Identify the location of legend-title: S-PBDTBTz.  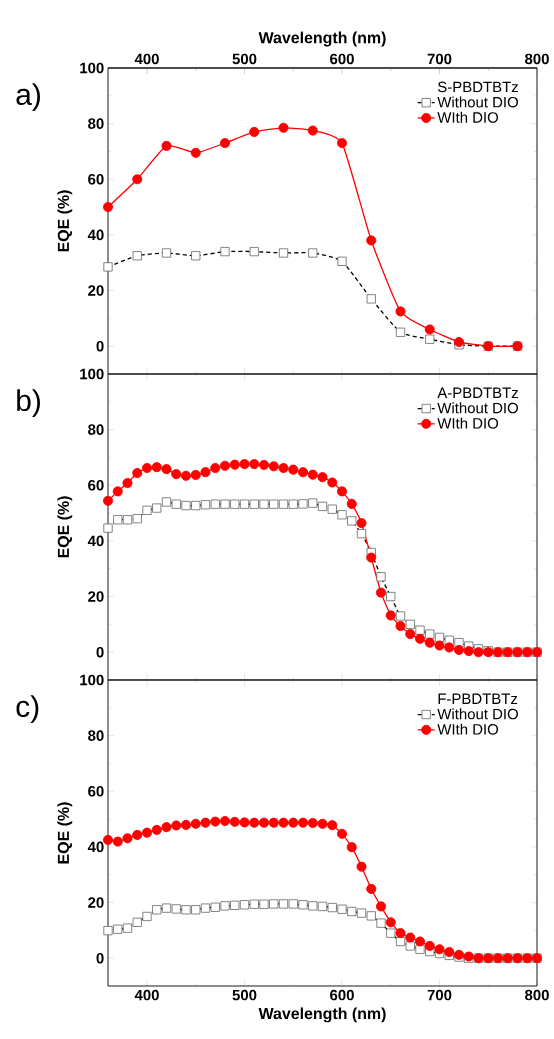
(477, 87).